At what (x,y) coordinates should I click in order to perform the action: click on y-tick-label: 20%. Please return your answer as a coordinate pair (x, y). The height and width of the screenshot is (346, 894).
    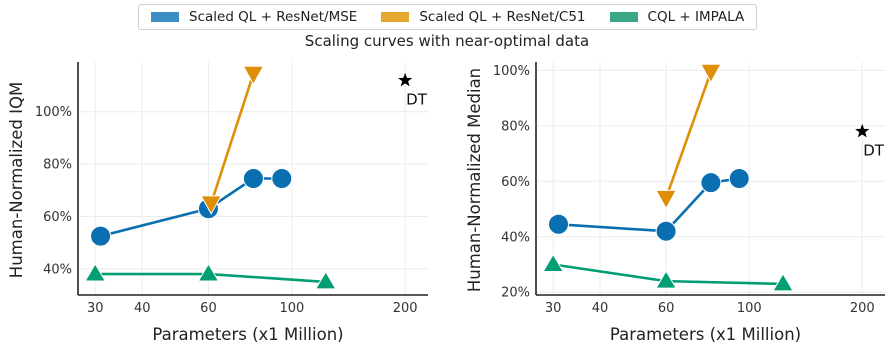
    Looking at the image, I should click on (515, 293).